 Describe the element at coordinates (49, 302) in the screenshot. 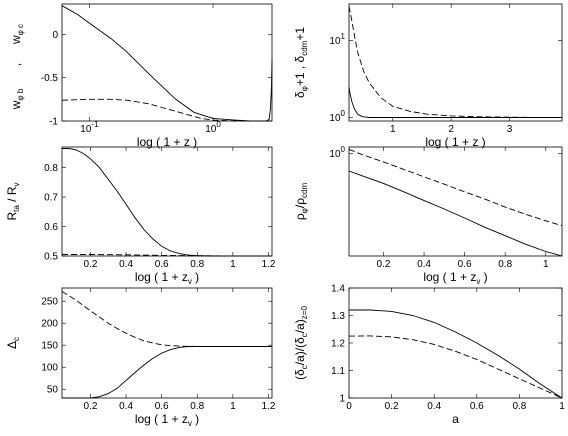

I see `y-tick-label: 250` at that location.